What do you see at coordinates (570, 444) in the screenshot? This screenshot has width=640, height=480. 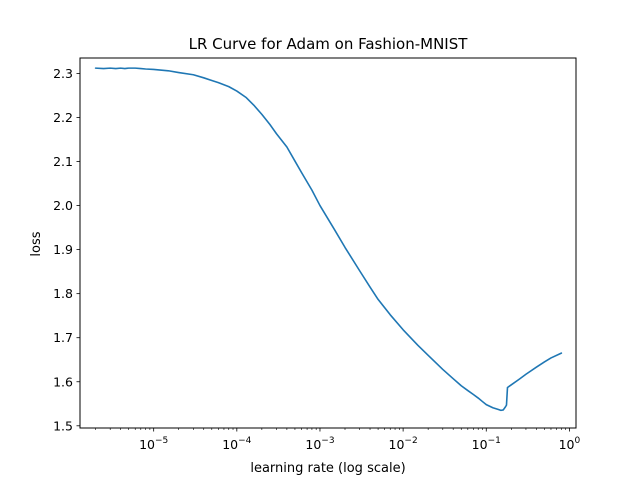 I see `x-tick-label: 10⁰` at bounding box center [570, 444].